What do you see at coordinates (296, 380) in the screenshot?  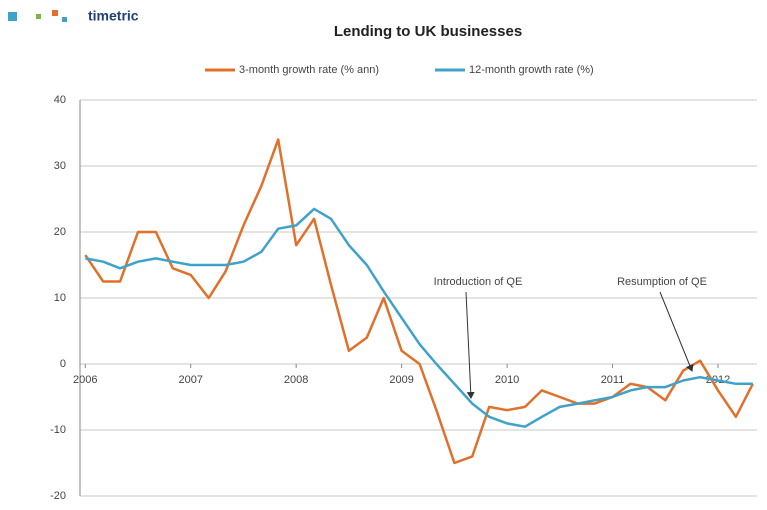 I see `x-tick-label: 2008` at bounding box center [296, 380].